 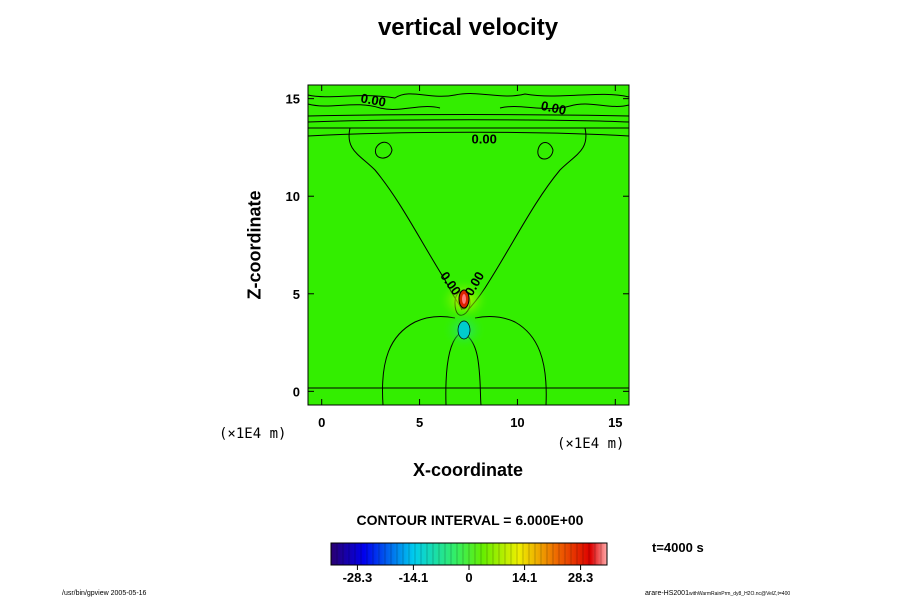 I want to click on colorbar-ticks: -28.3 -14.1 0 14.1 28.3, so click(x=468, y=575).